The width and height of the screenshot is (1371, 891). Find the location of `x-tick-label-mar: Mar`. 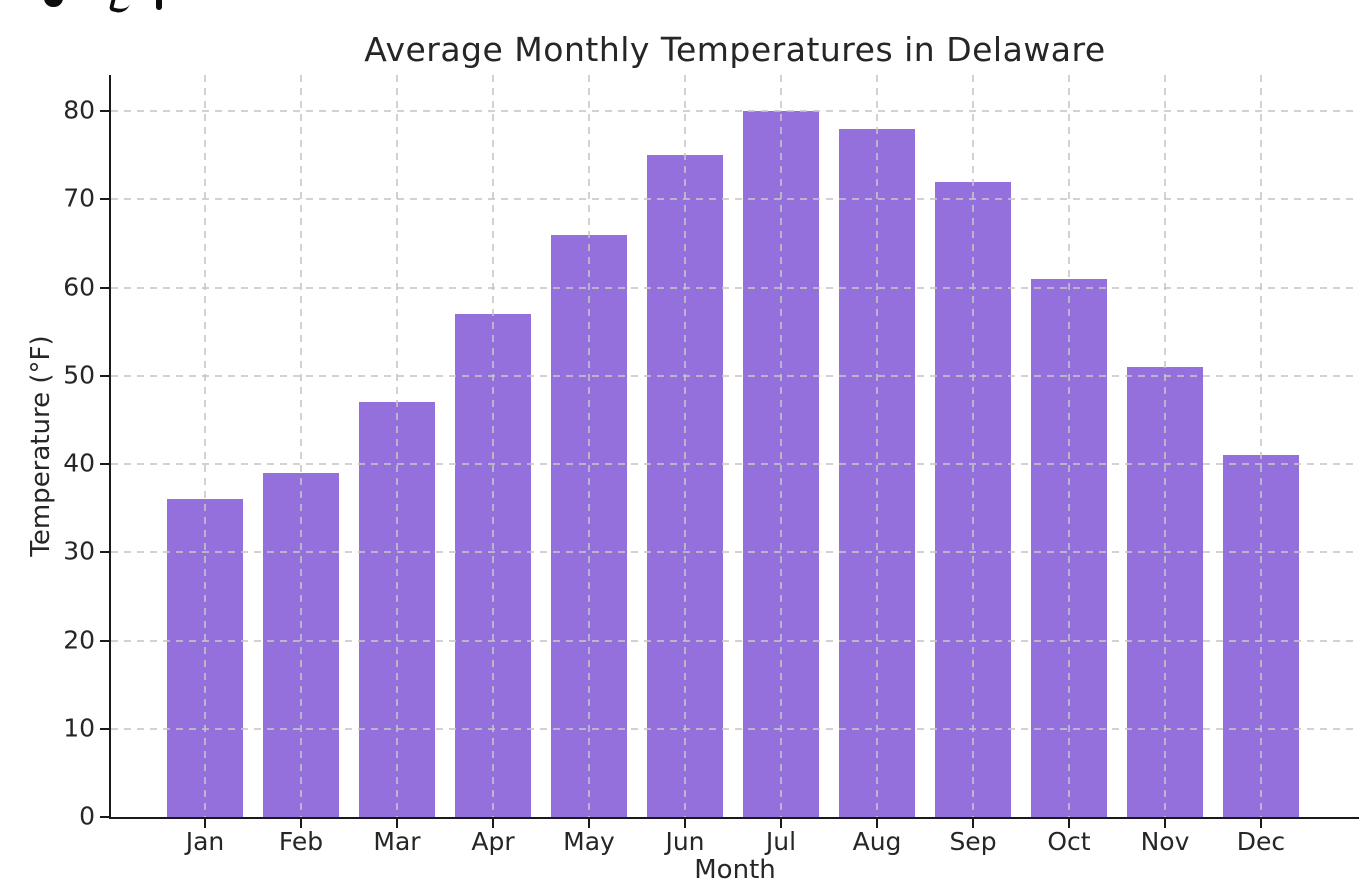

x-tick-label-mar: Mar is located at coordinates (397, 841).